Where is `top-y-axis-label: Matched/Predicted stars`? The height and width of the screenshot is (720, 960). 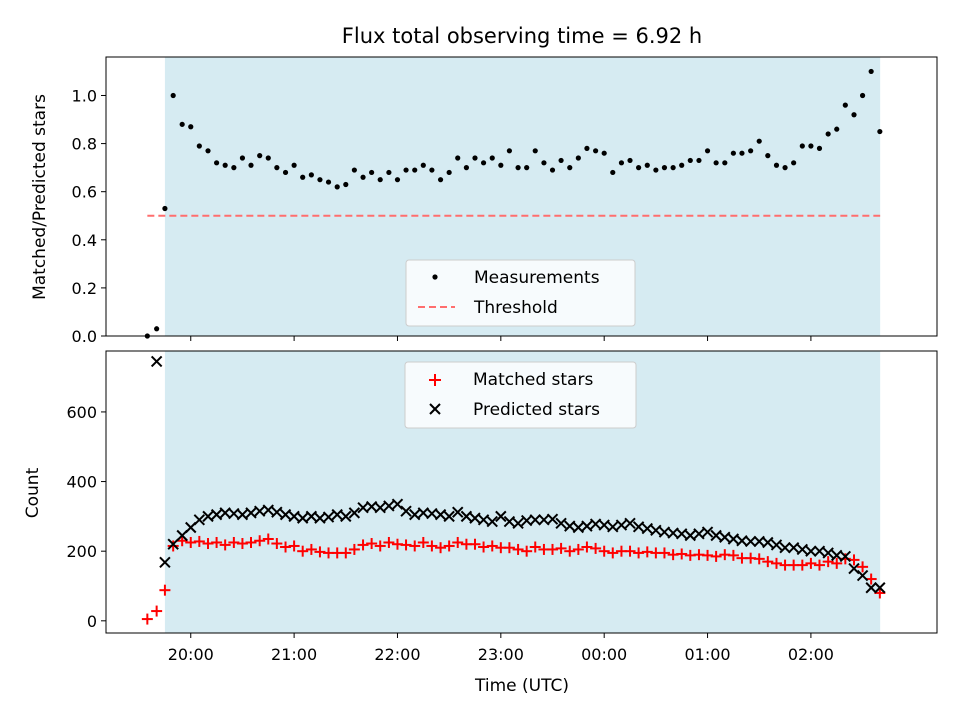 top-y-axis-label: Matched/Predicted stars is located at coordinates (40, 197).